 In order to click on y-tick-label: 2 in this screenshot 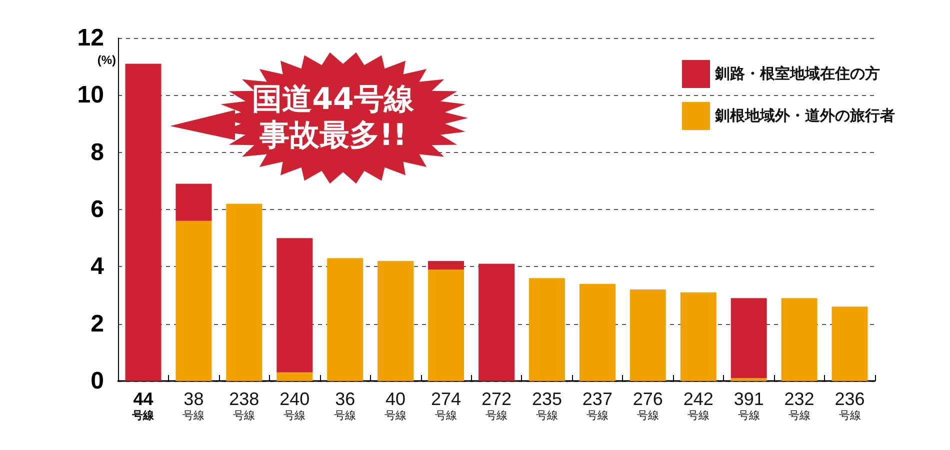, I will do `click(97, 324)`.